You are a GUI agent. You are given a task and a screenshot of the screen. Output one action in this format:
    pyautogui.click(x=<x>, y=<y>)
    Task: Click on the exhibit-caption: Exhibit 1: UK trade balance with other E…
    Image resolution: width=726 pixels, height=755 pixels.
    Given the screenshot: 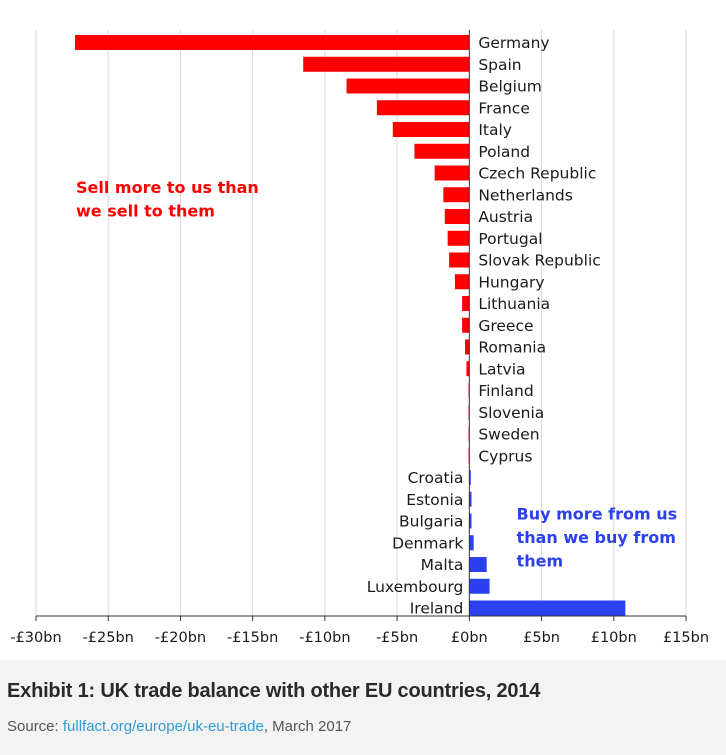 What is the action you would take?
    pyautogui.click(x=274, y=691)
    